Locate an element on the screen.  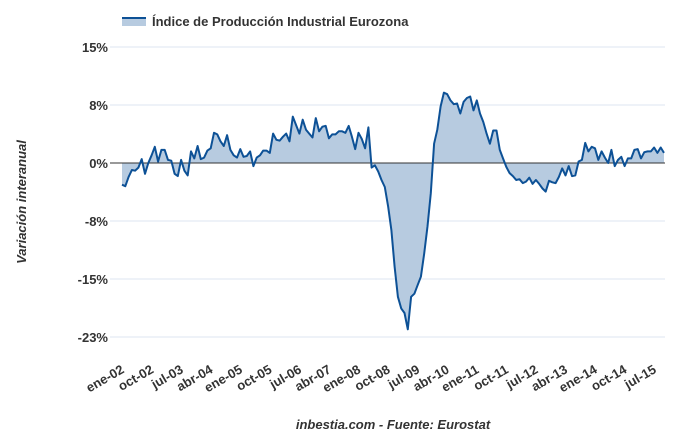
y-tick-label: -23% is located at coordinates (93, 337).